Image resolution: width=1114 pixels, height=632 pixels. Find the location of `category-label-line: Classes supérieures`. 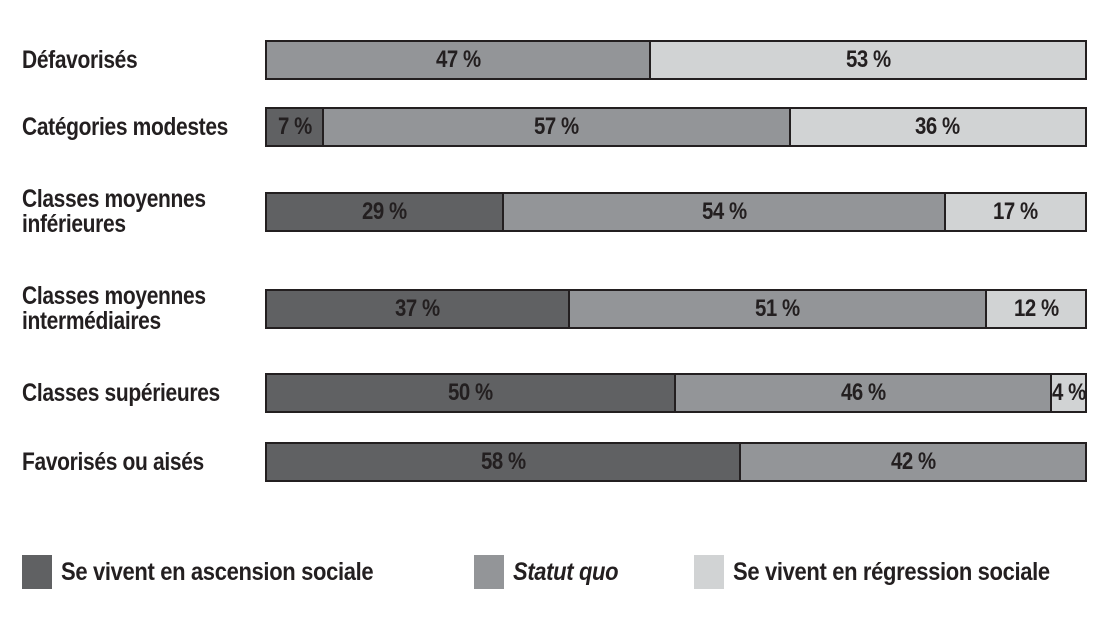

category-label-line: Classes supérieures is located at coordinates (121, 392).